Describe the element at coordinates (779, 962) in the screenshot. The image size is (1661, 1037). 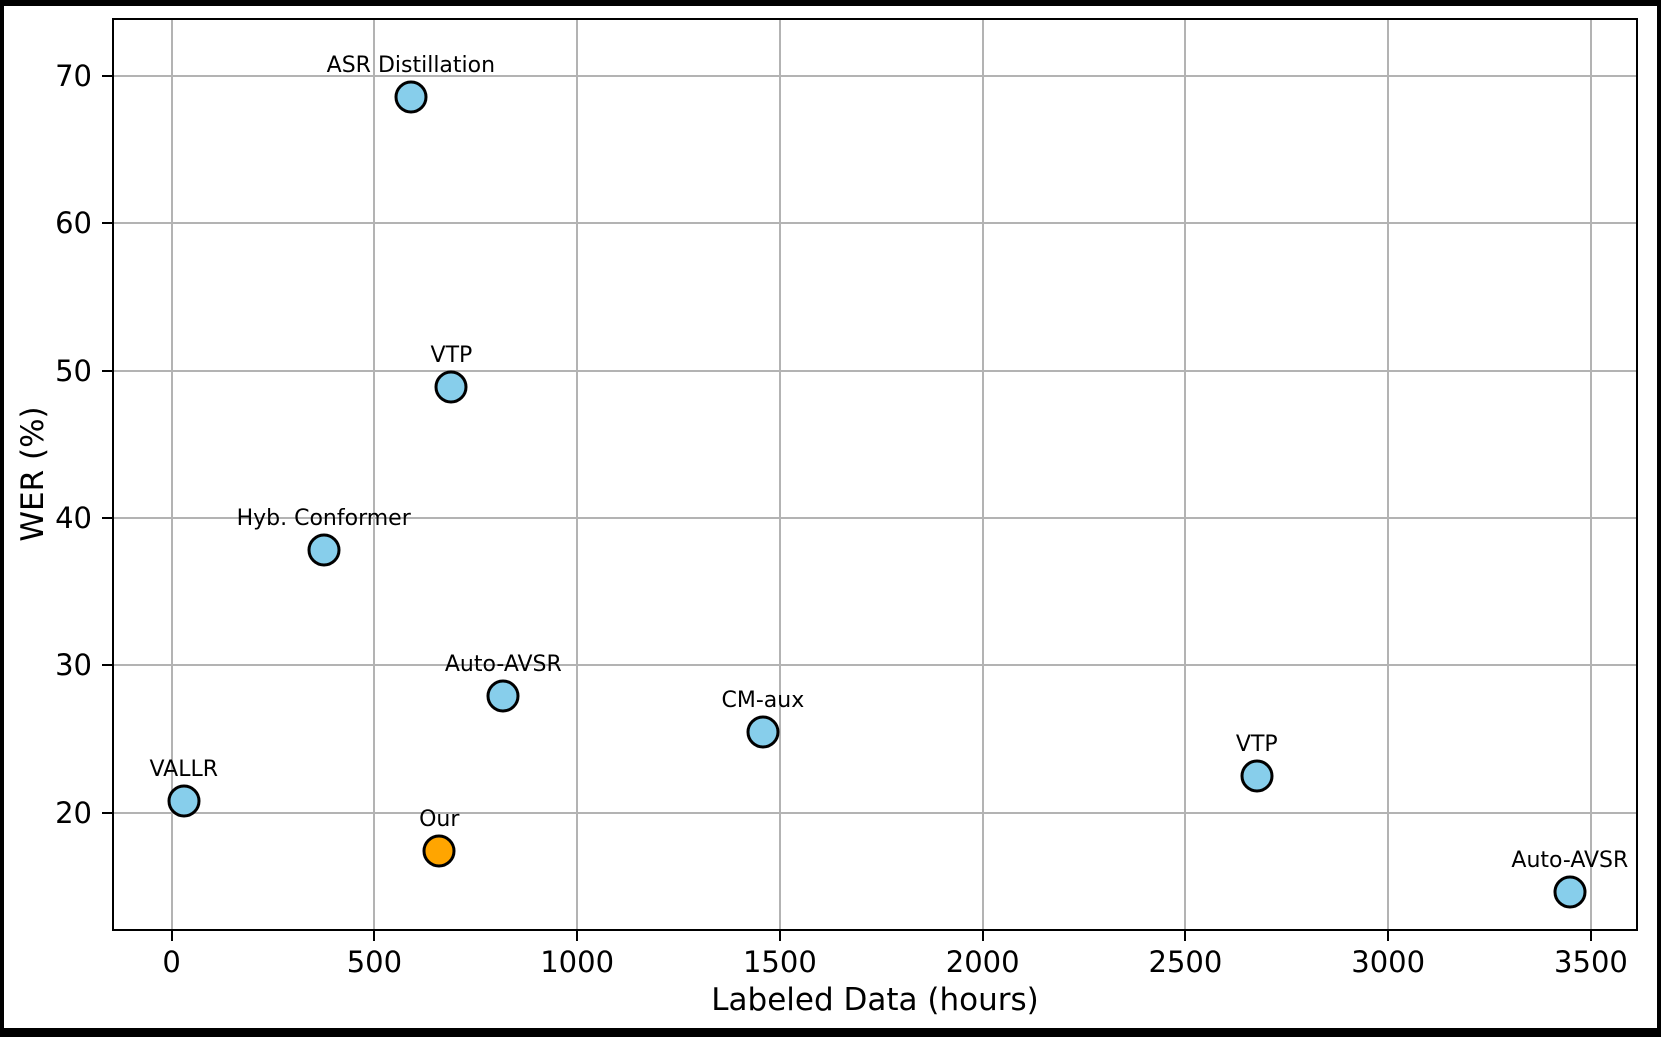
I see `tick-label-x-1500: 1500` at that location.